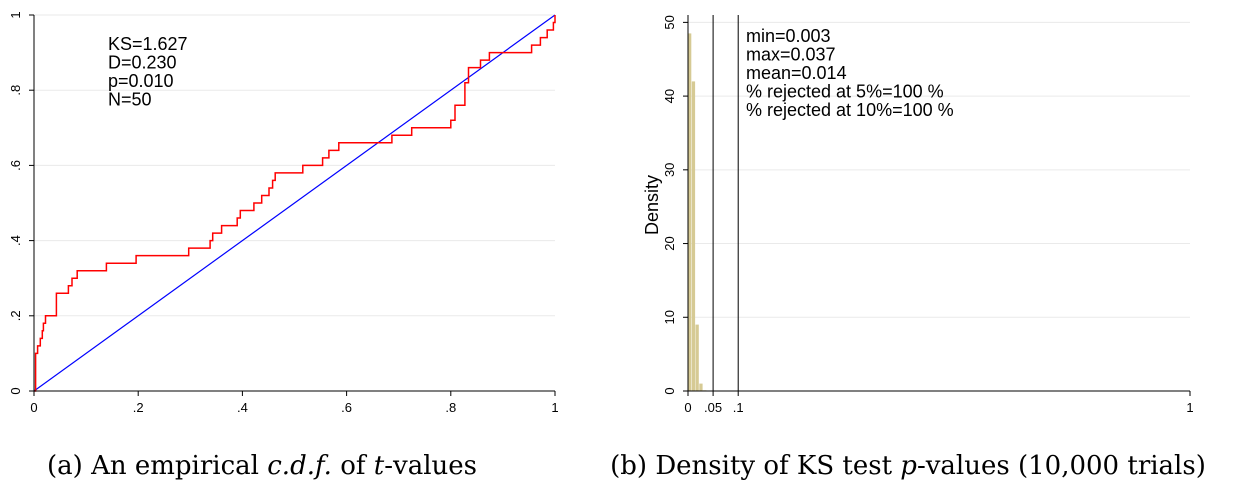  Describe the element at coordinates (738, 407) in the screenshot. I see `panel-b-xtick-label: .1` at that location.